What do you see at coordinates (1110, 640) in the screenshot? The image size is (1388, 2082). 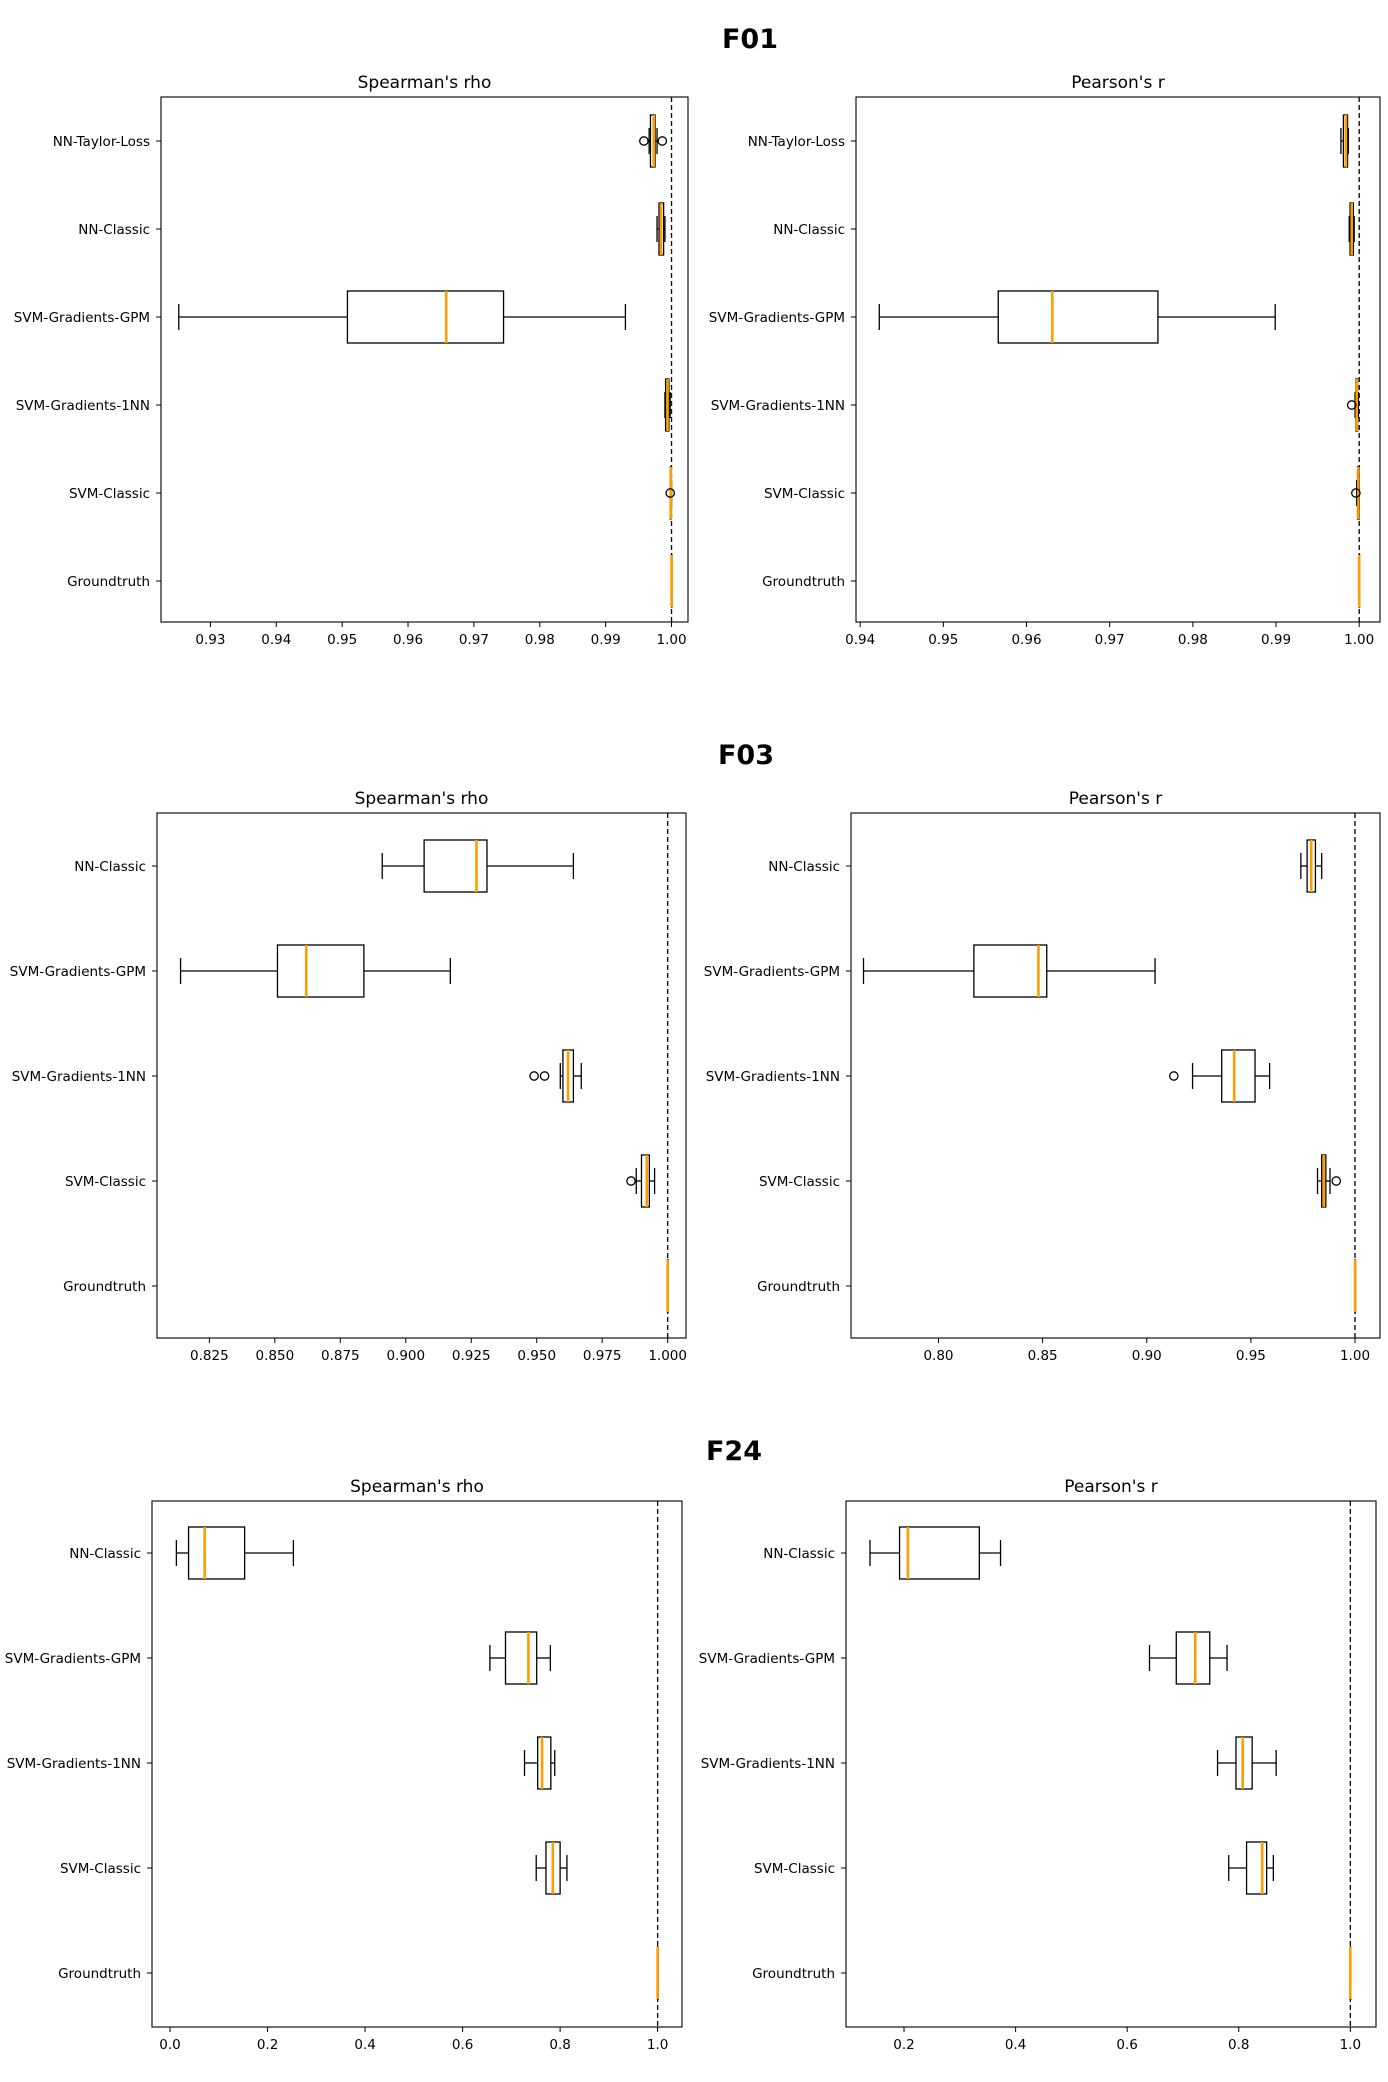 I see `x-tick-label: 0.97` at bounding box center [1110, 640].